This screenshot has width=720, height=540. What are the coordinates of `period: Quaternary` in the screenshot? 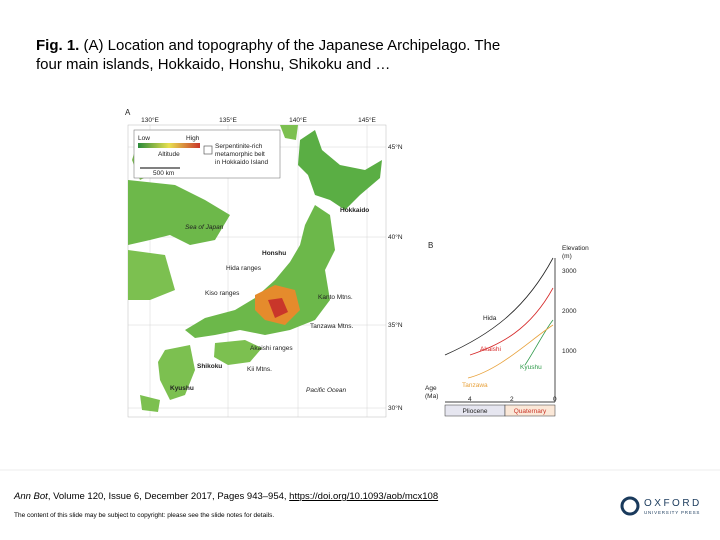 It's located at (530, 411).